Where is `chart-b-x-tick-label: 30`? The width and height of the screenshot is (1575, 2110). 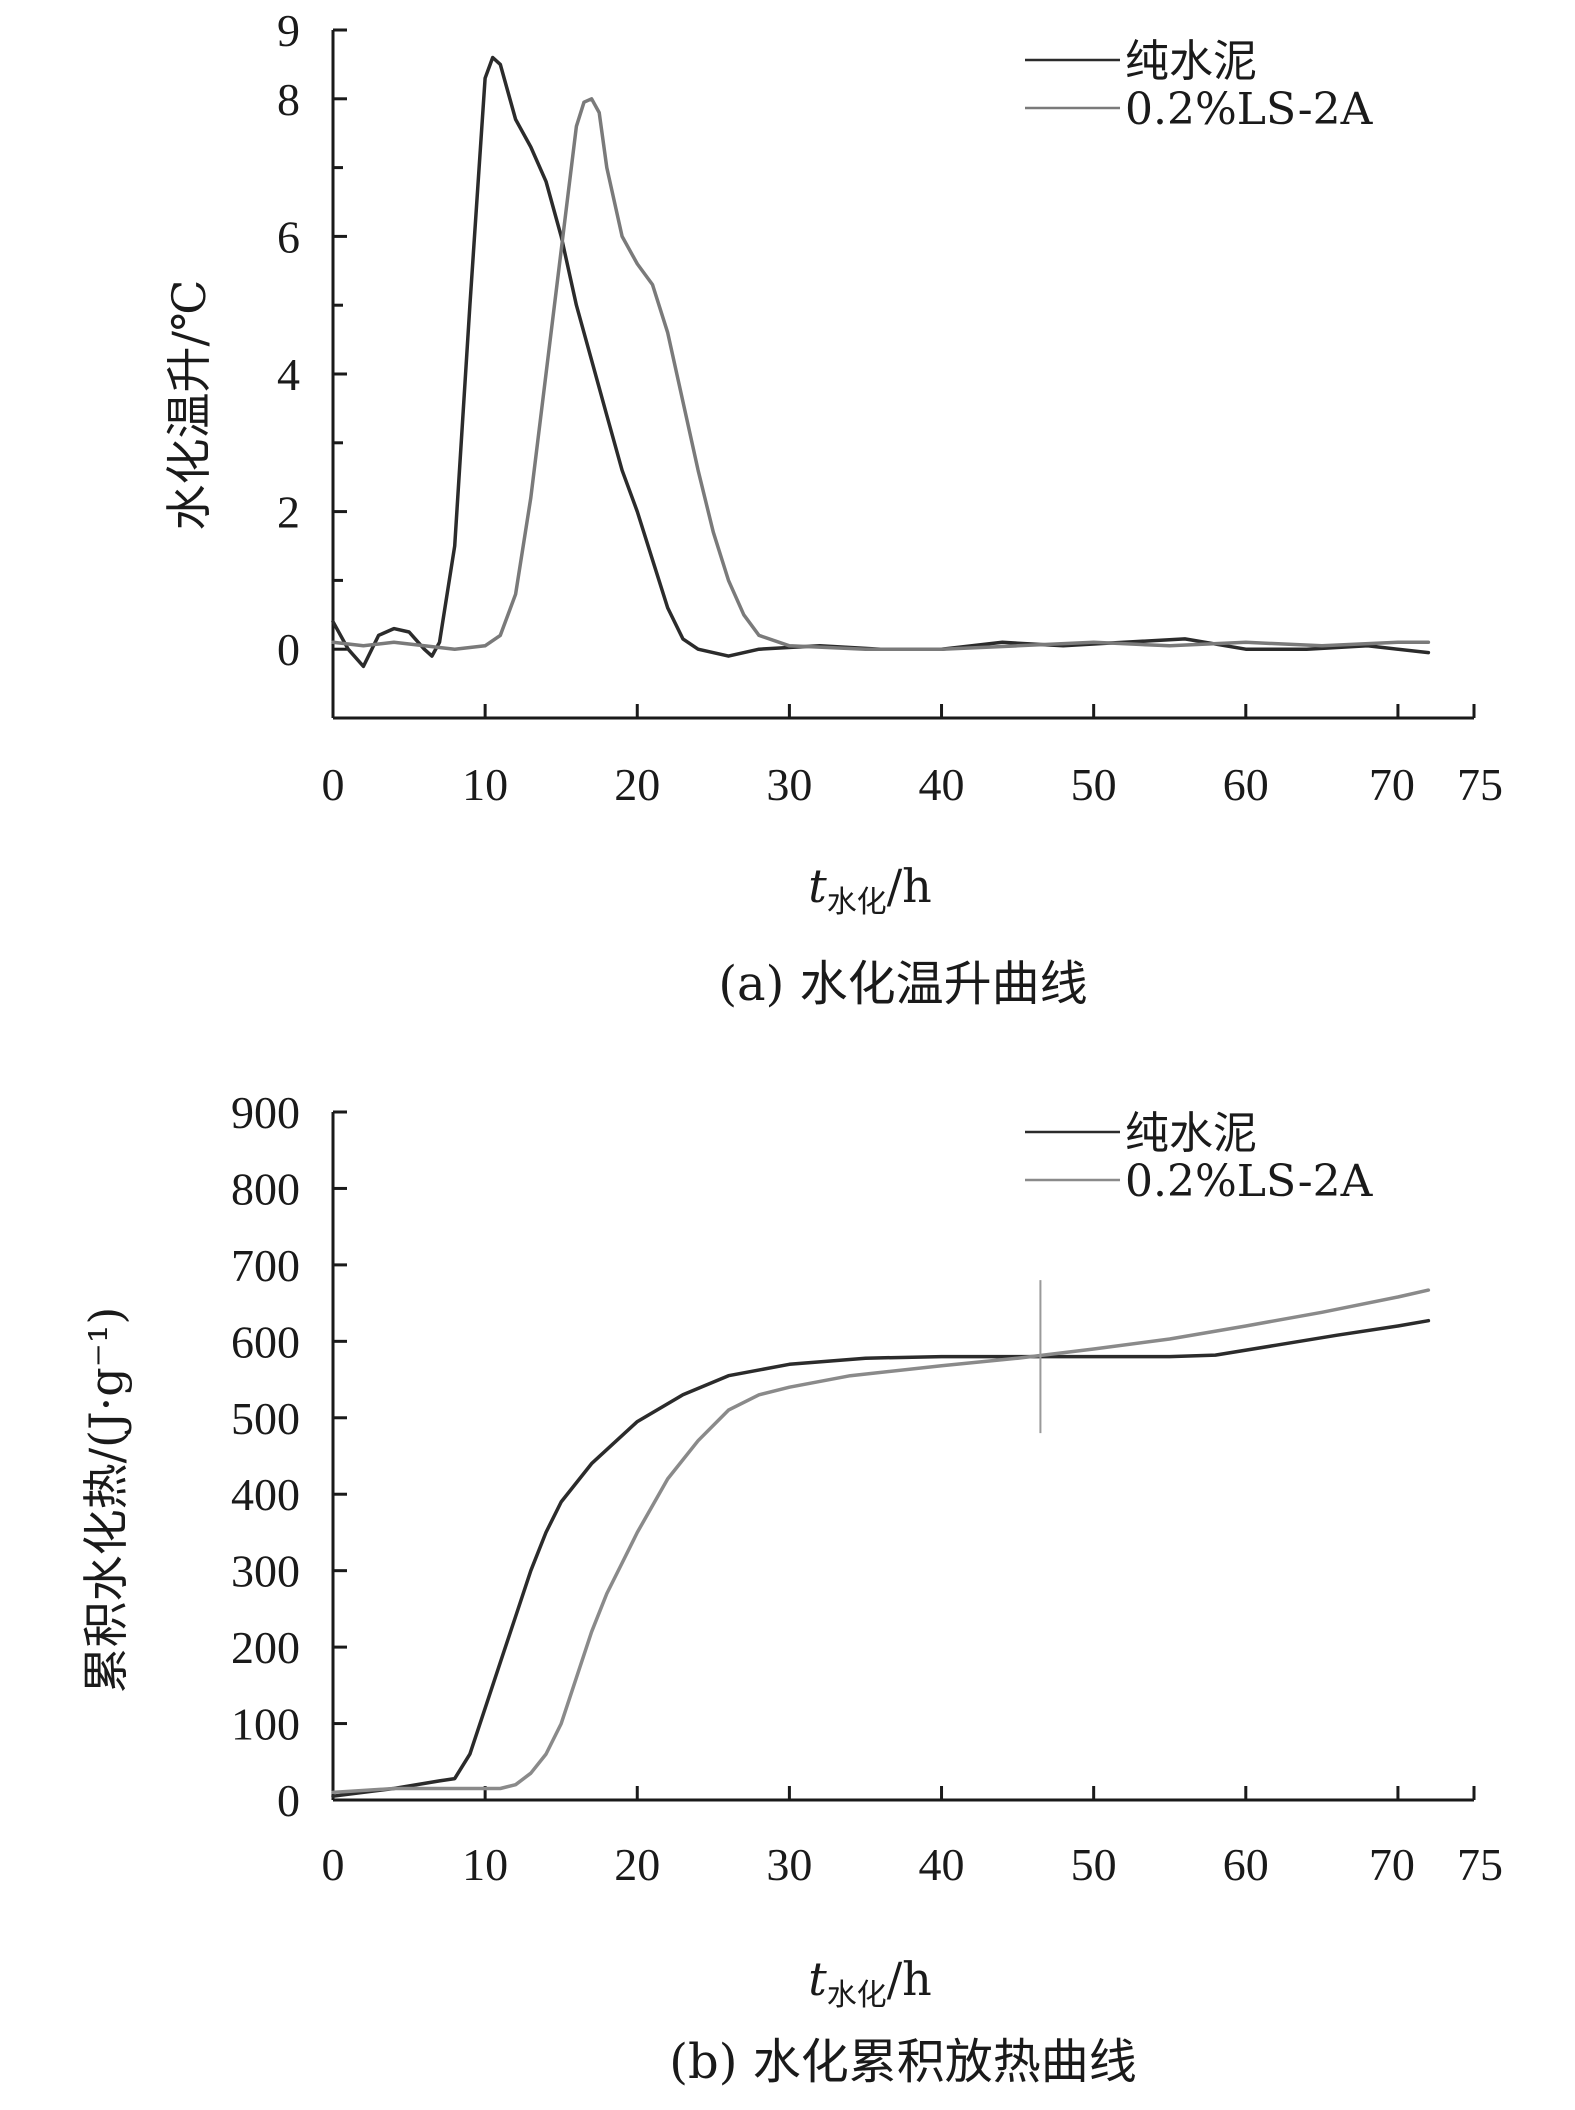 chart-b-x-tick-label: 30 is located at coordinates (789, 1864).